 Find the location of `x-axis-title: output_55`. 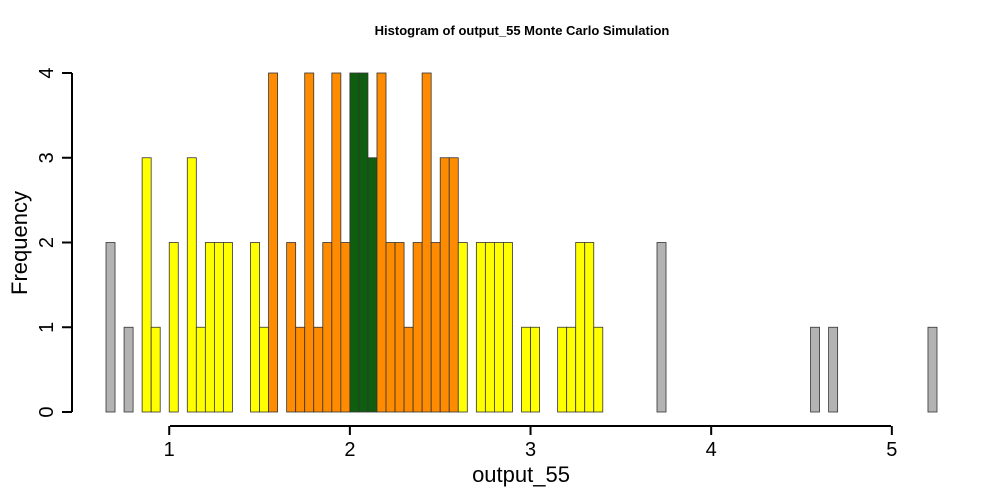

x-axis-title: output_55 is located at coordinates (521, 474).